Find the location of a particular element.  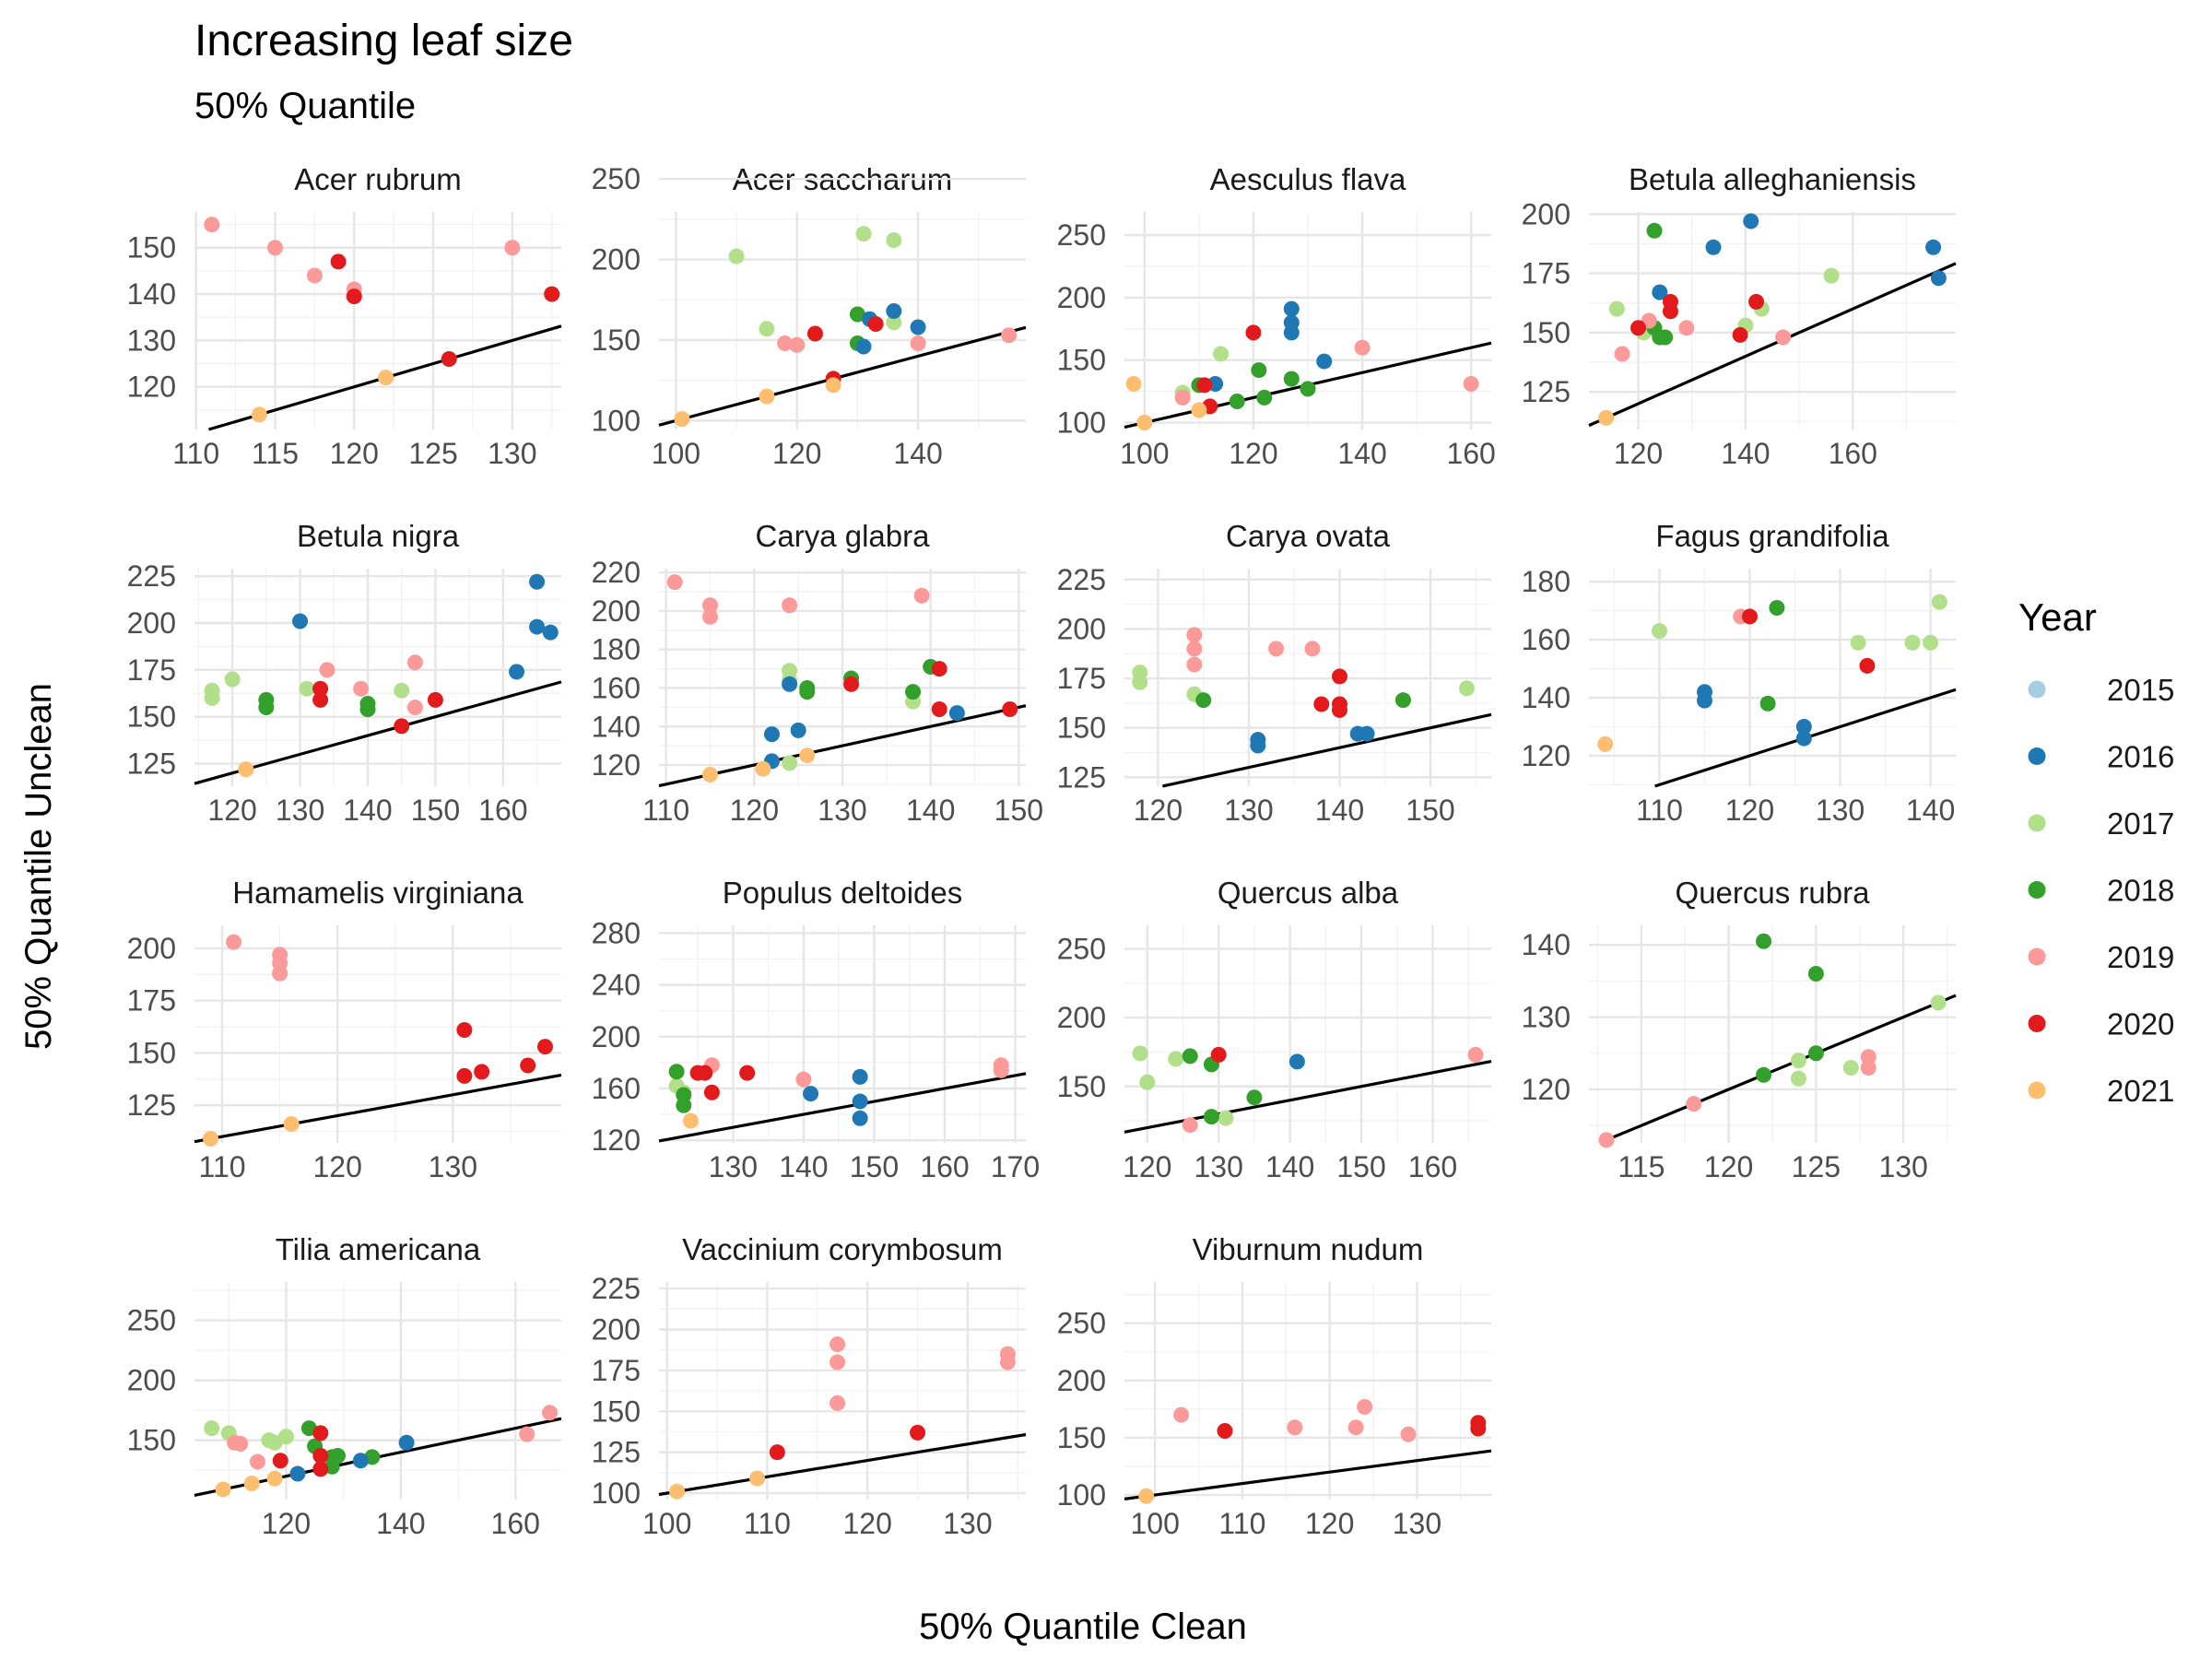

y-tick-label: 225 is located at coordinates (1081, 579).